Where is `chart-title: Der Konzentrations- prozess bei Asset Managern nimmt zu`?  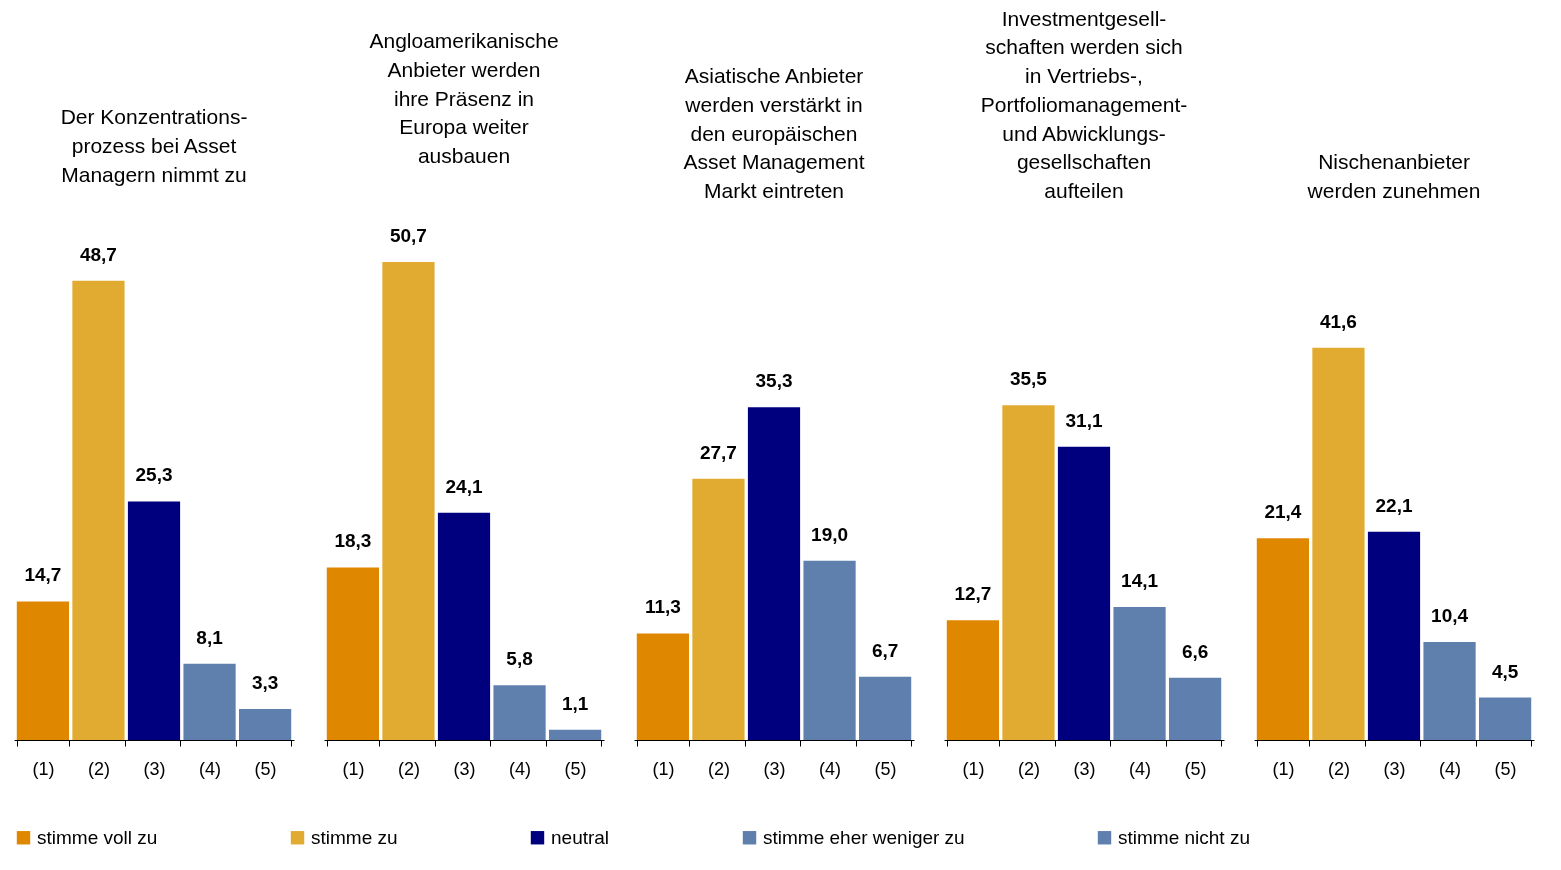
chart-title: Der Konzentrations- prozess bei Asset Managern nimmt zu is located at coordinates (154, 145).